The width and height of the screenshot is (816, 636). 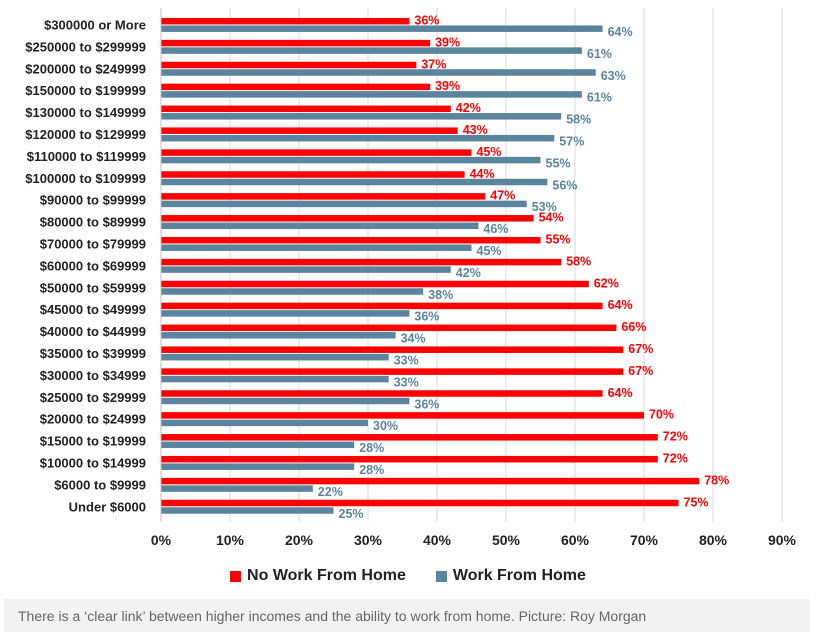 What do you see at coordinates (330, 492) in the screenshot?
I see `data-label-work-from-home: 22%` at bounding box center [330, 492].